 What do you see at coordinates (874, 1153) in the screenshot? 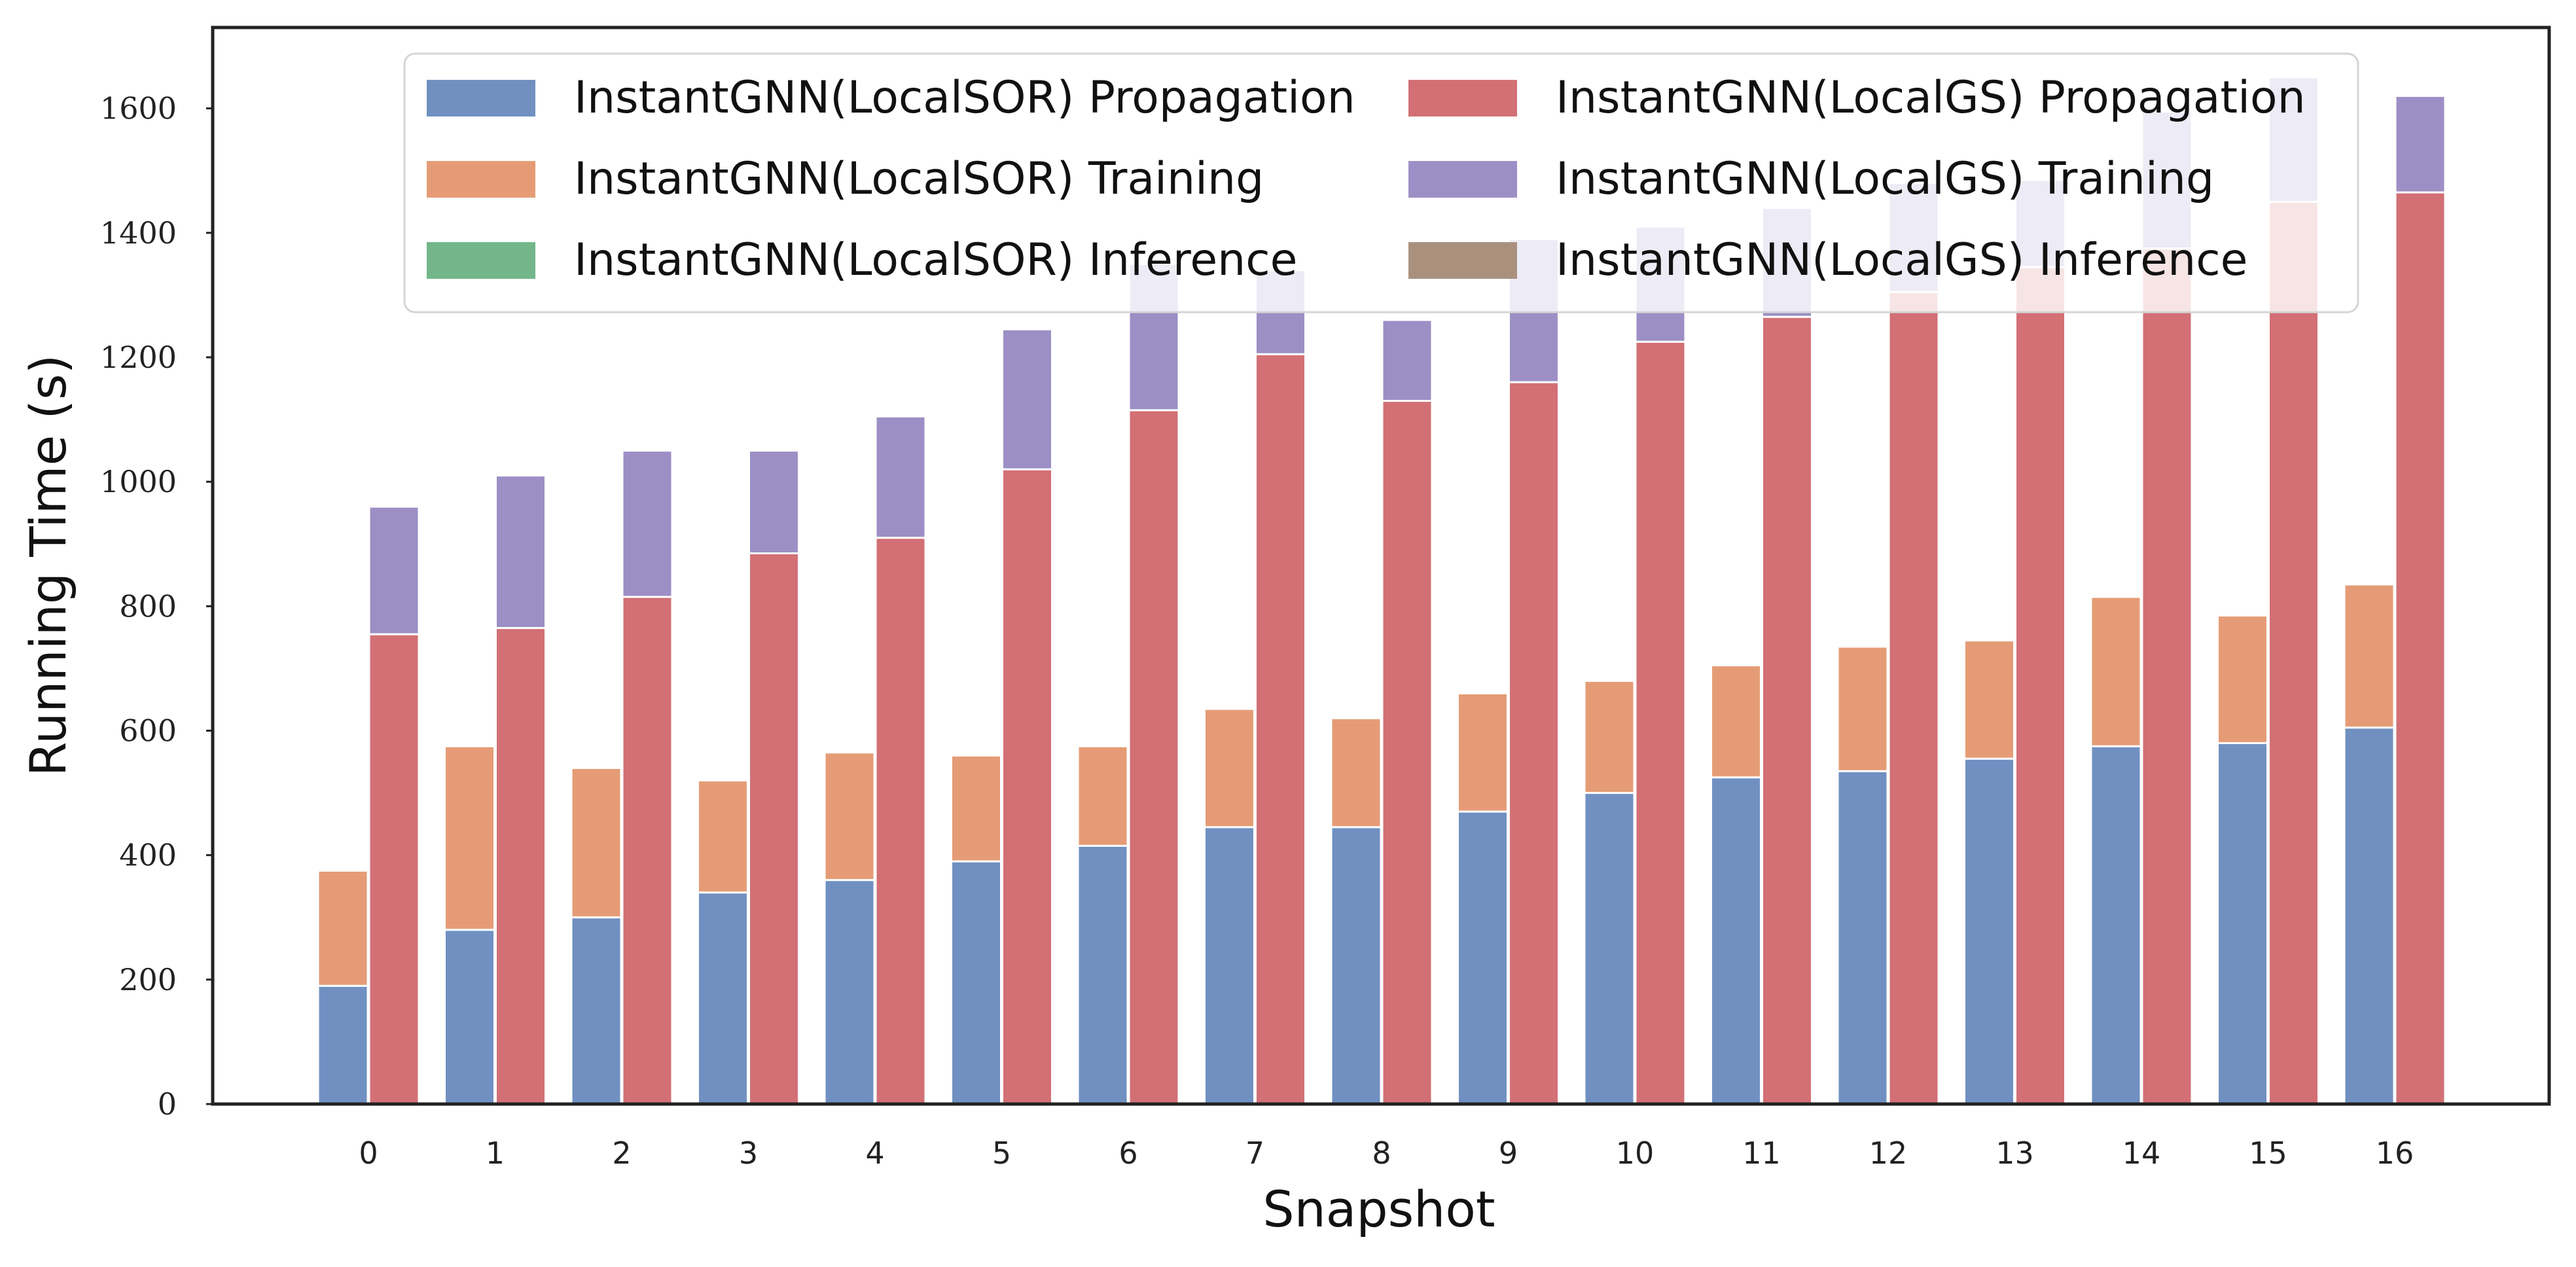
I see `x-tick-label: 4` at bounding box center [874, 1153].